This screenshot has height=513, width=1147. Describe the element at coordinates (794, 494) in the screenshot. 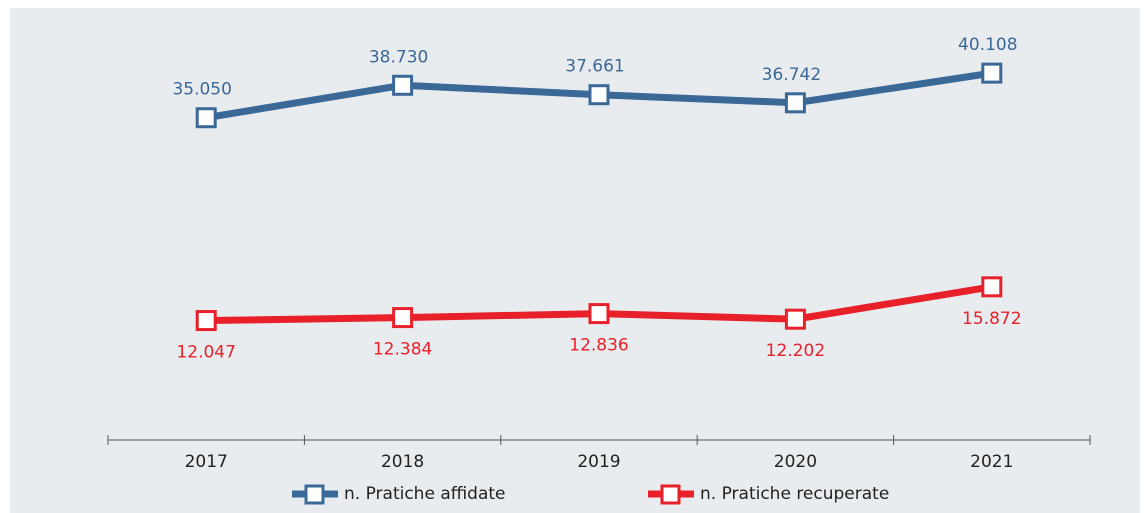

I see `legend-label: n. Pratiche recuperate` at that location.